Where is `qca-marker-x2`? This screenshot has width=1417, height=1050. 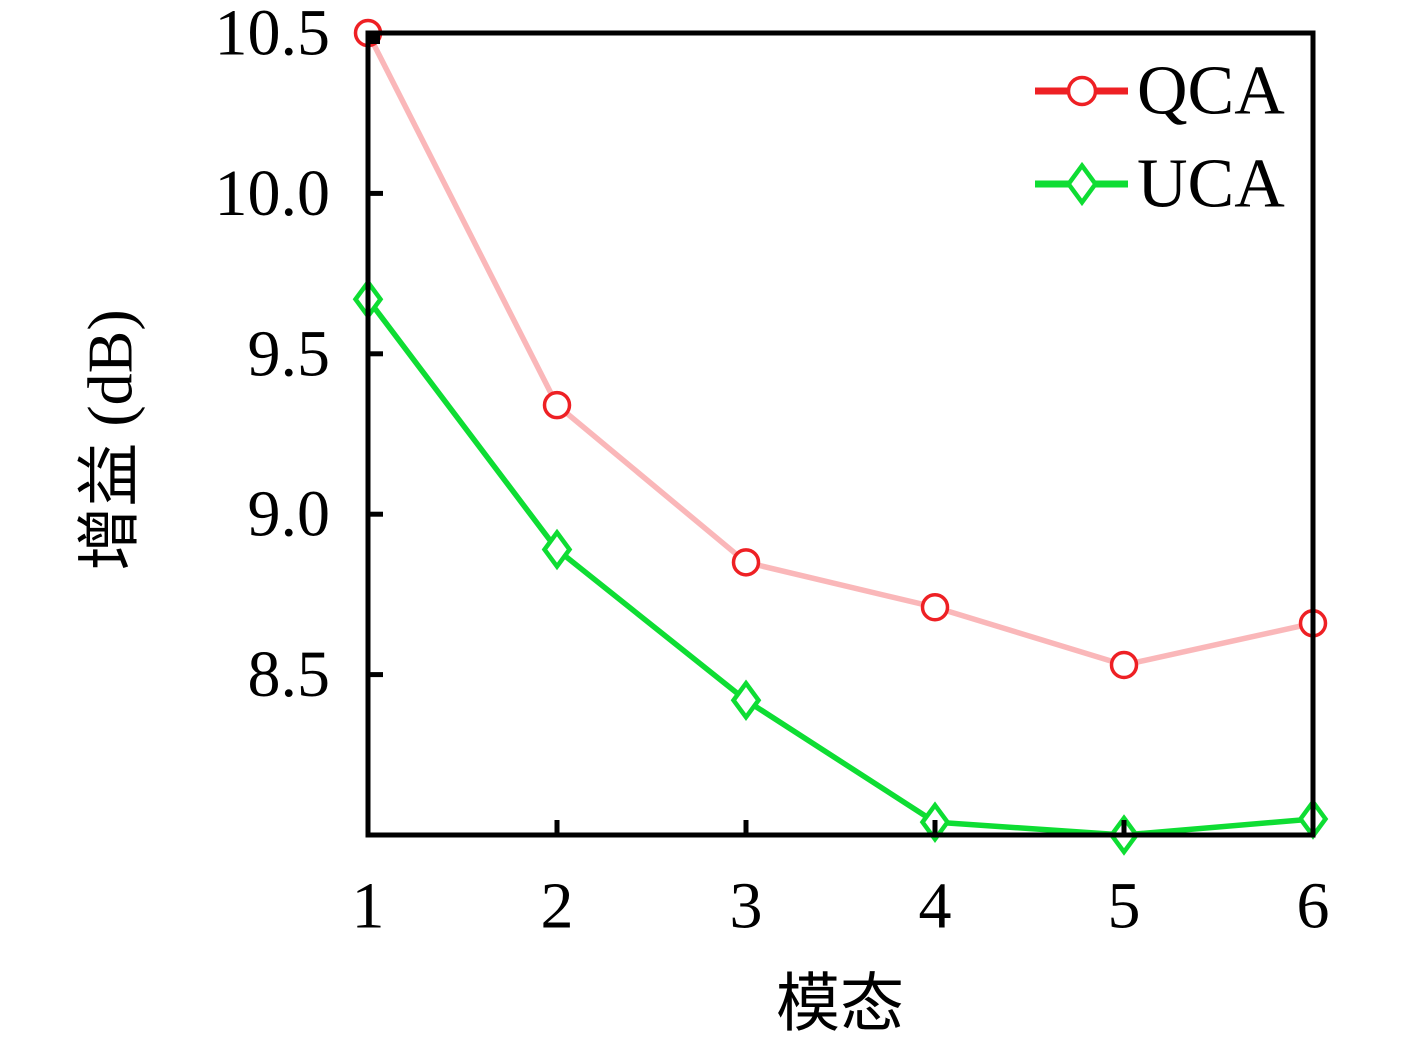
qca-marker-x2 is located at coordinates (557, 405).